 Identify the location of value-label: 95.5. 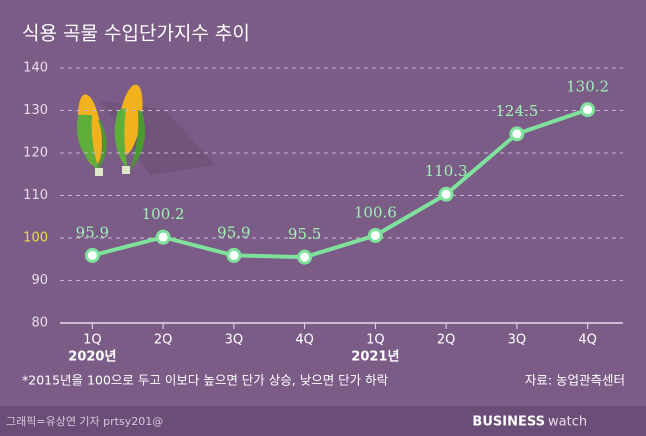
(304, 234).